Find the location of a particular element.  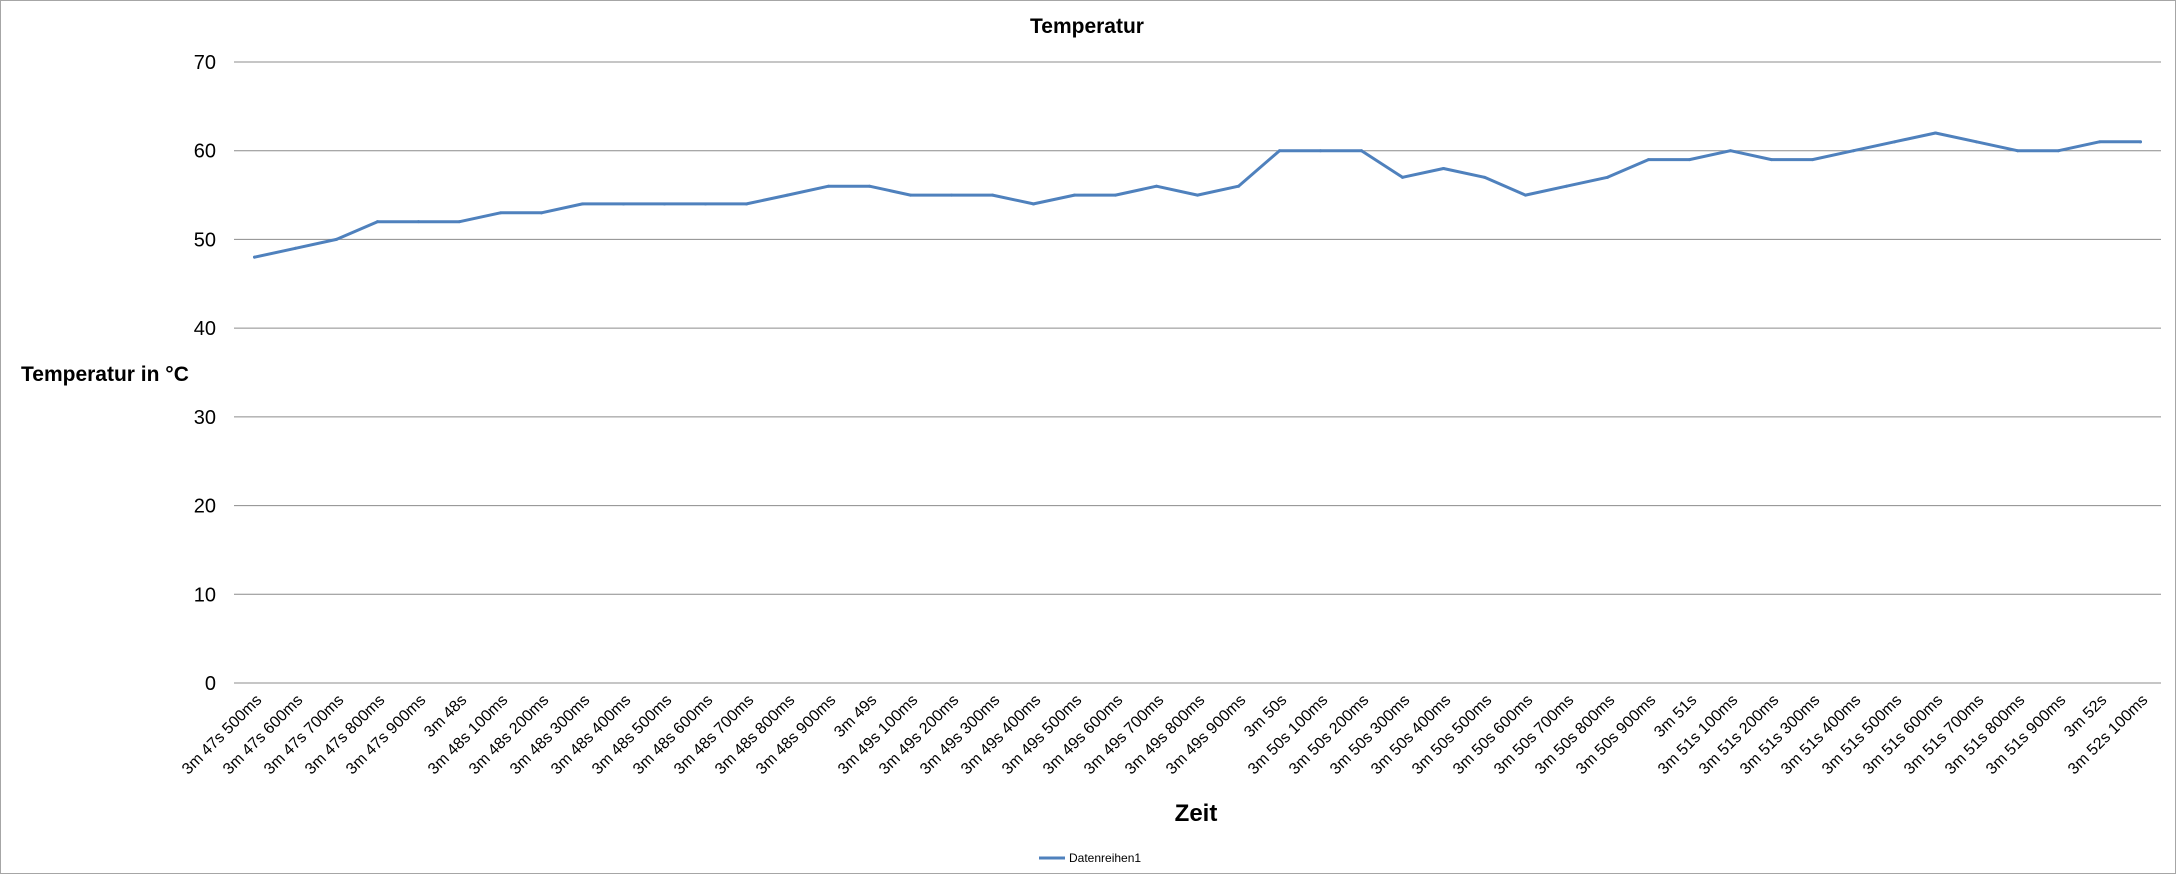

series-layer is located at coordinates (1197, 195).